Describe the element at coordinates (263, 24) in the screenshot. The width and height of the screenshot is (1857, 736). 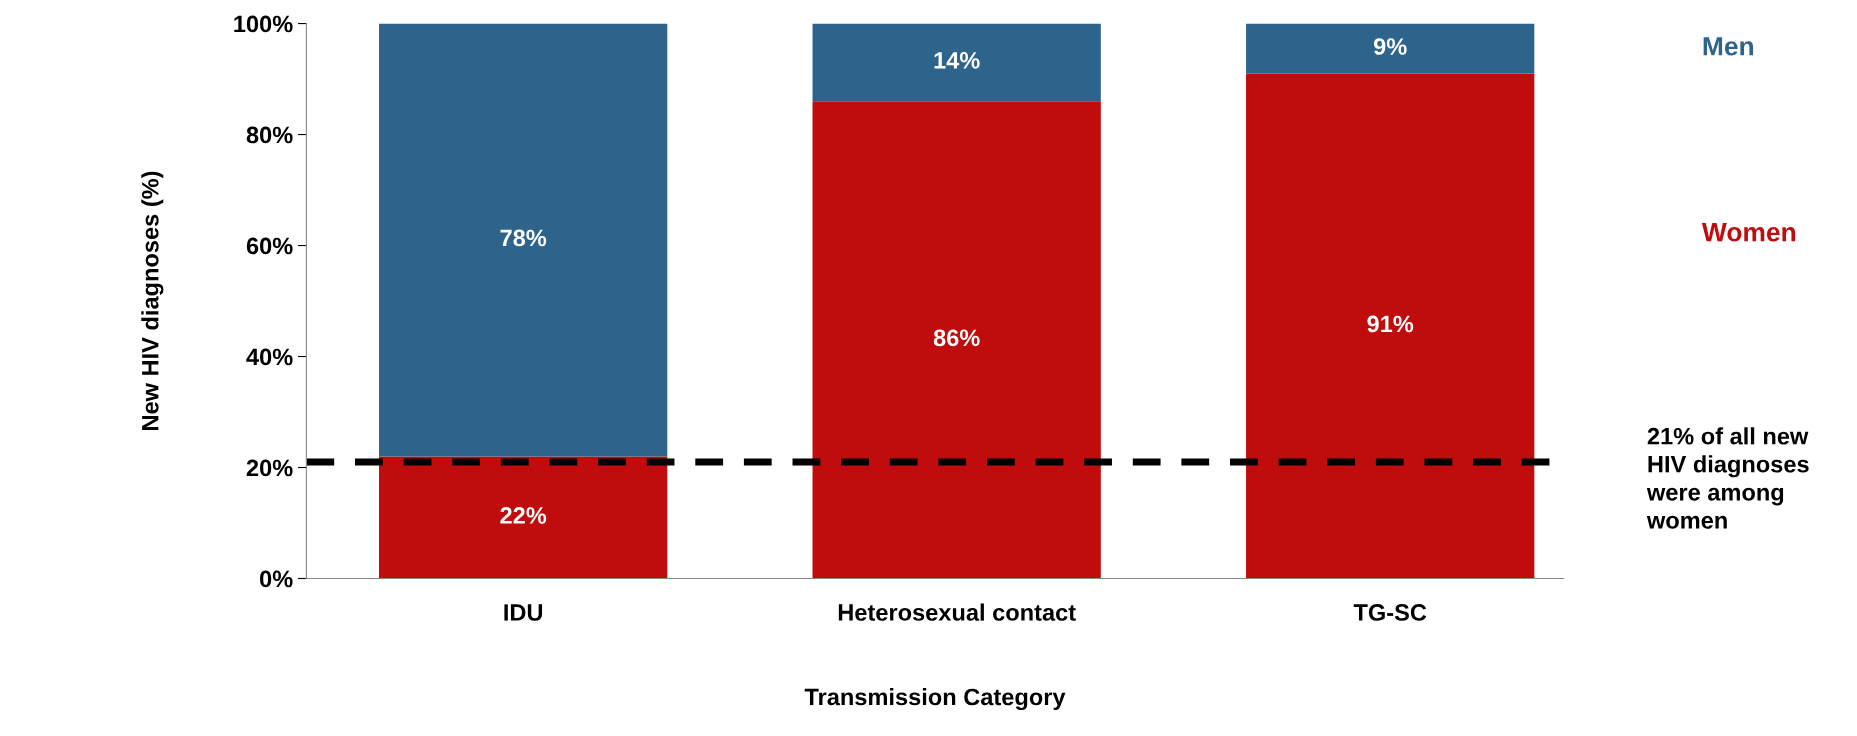
I see `y-tick-label: 100%` at that location.